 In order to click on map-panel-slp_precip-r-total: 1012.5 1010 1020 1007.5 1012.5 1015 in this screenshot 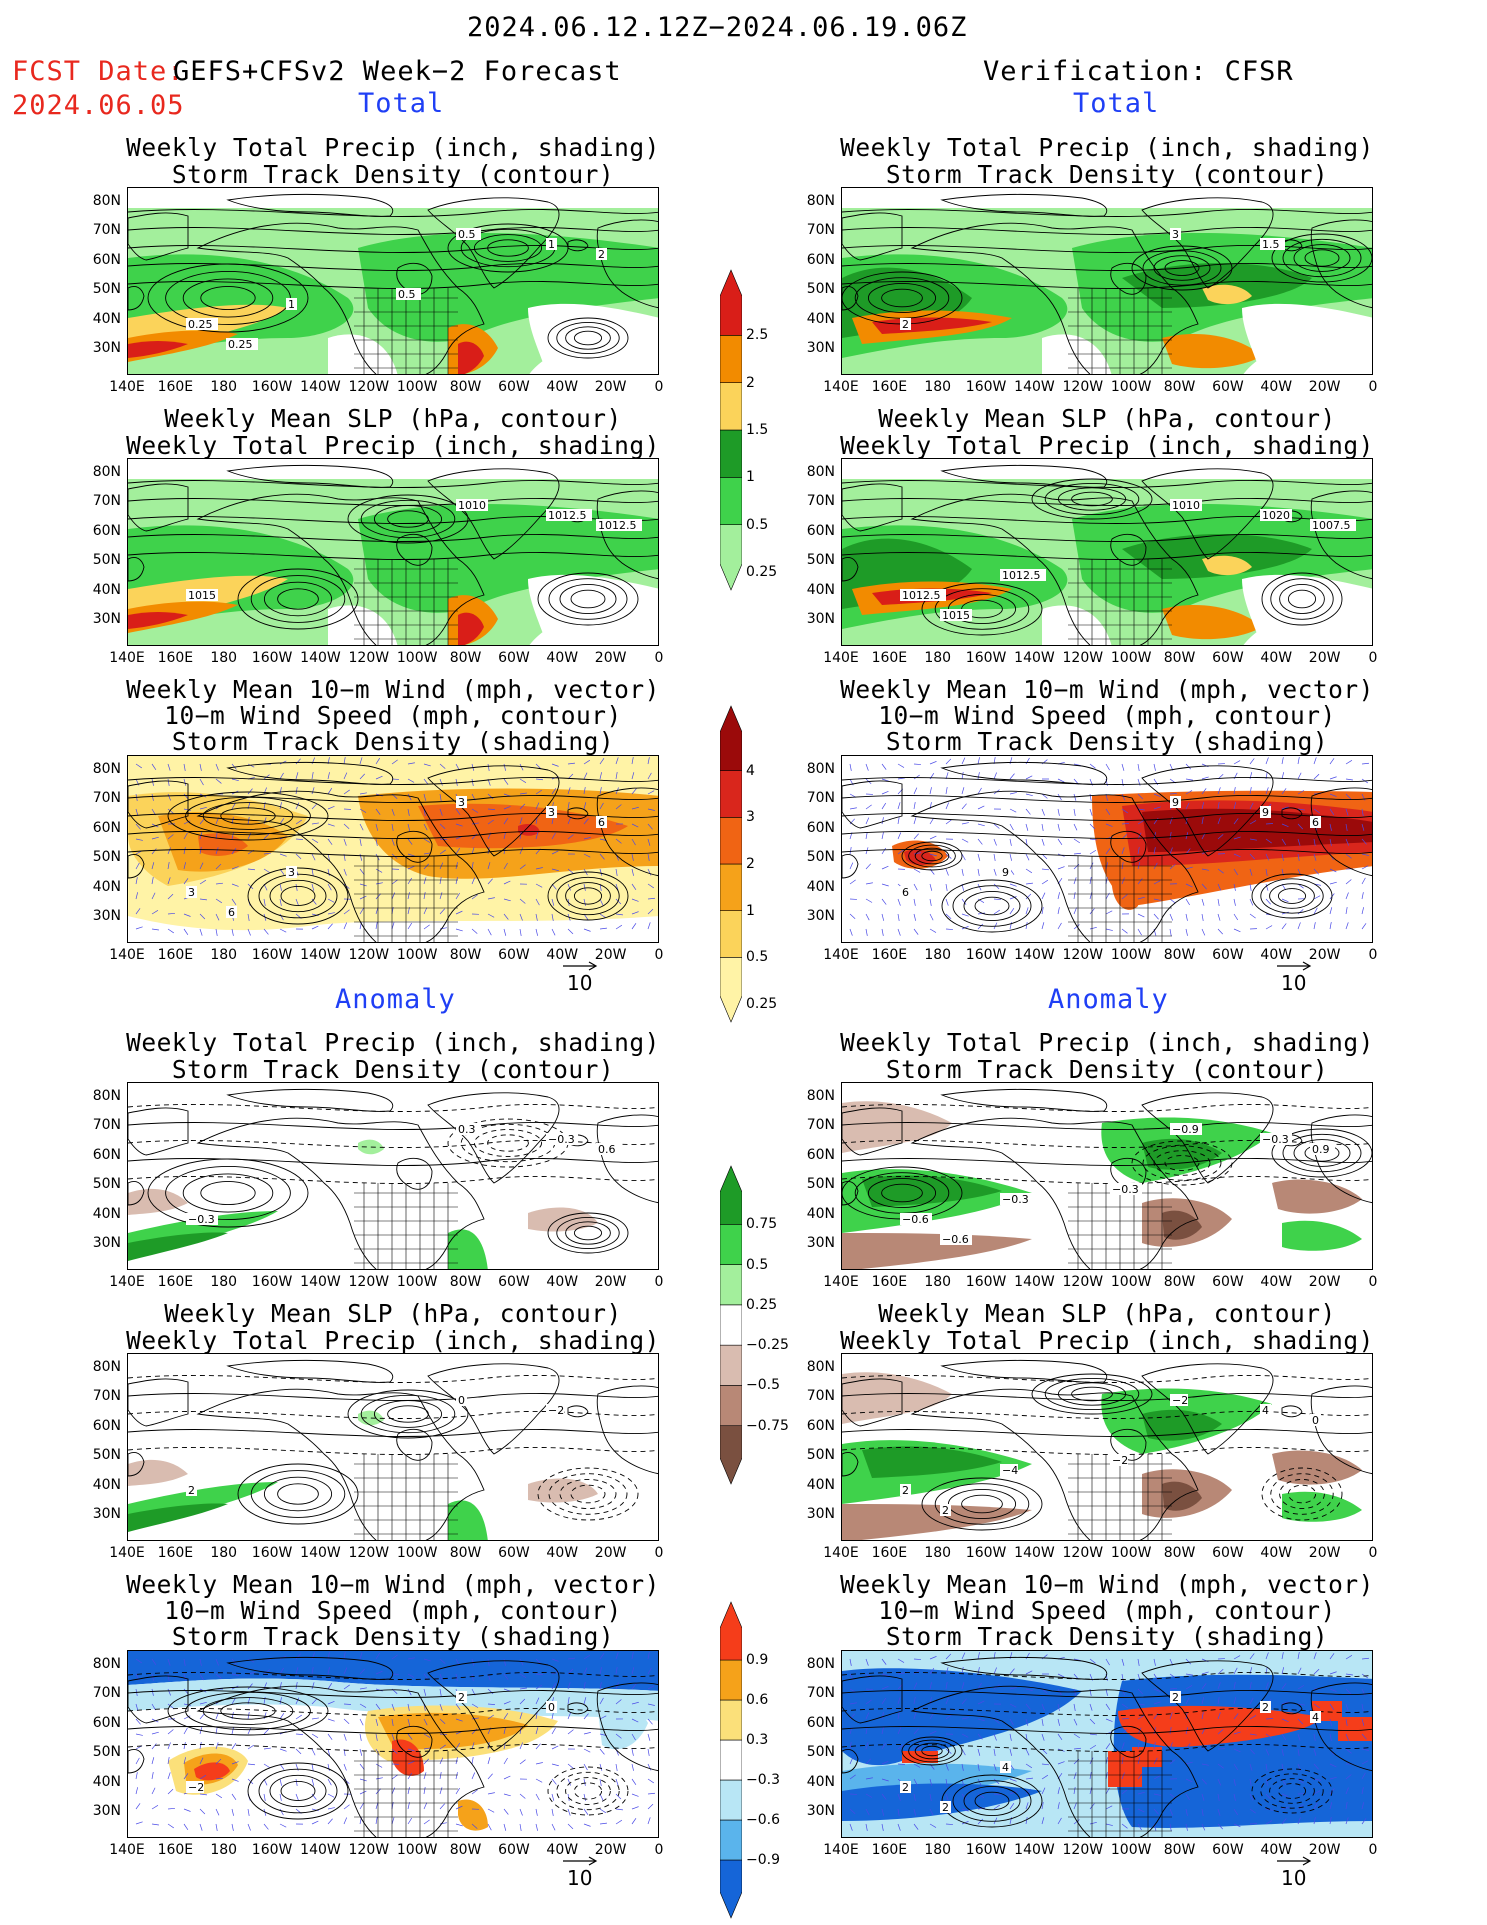, I will do `click(1107, 552)`.